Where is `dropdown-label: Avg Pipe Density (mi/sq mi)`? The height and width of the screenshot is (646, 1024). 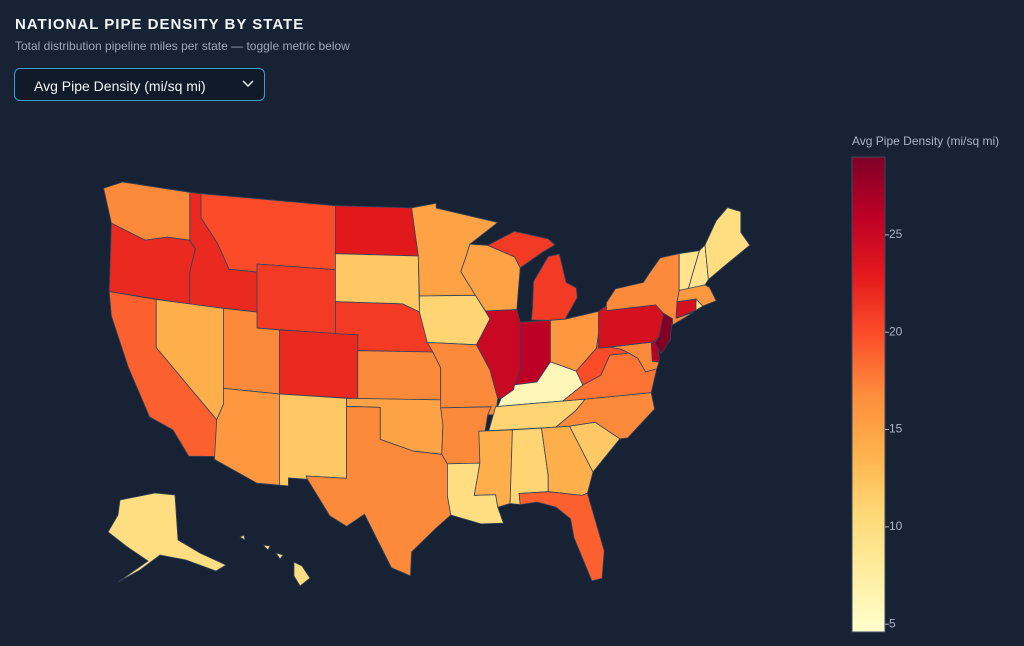
dropdown-label: Avg Pipe Density (mi/sq mi) is located at coordinates (120, 86).